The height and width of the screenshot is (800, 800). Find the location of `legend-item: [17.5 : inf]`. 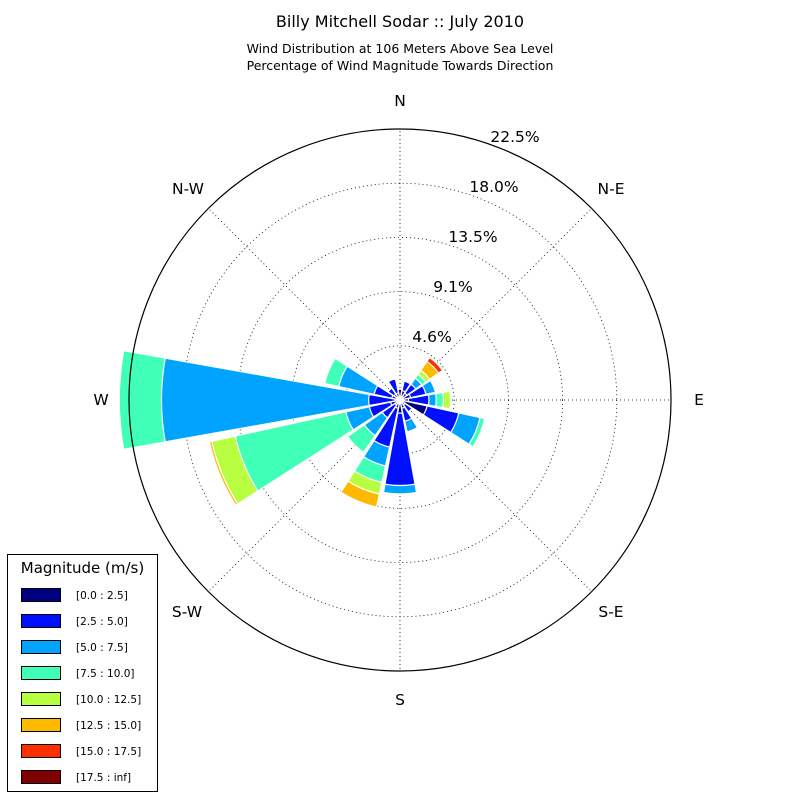

legend-item: [17.5 : inf] is located at coordinates (86, 778).